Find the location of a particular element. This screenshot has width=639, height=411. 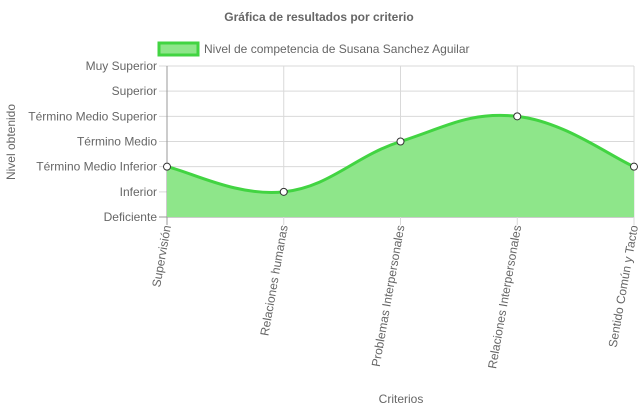

x-tick-label: Sentido Común y Tacto is located at coordinates (622, 286).